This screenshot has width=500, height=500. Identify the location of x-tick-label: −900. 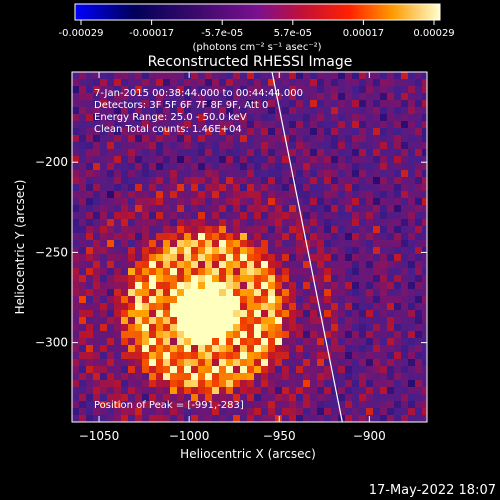
(369, 436).